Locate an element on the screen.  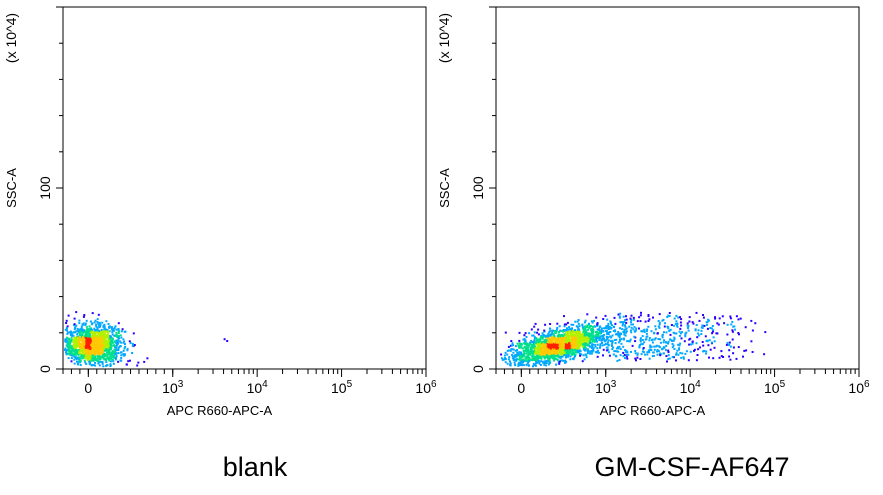
y-tick-label: 0 is located at coordinates (45, 369).